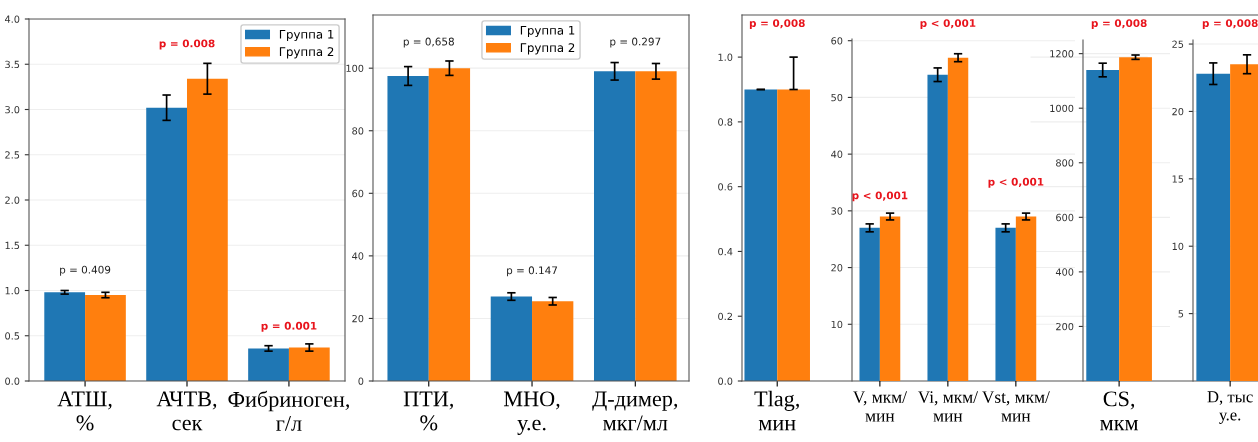 This screenshot has width=1258, height=442. I want to click on x-tick-label: АЧТВ, сек, so click(186, 411).